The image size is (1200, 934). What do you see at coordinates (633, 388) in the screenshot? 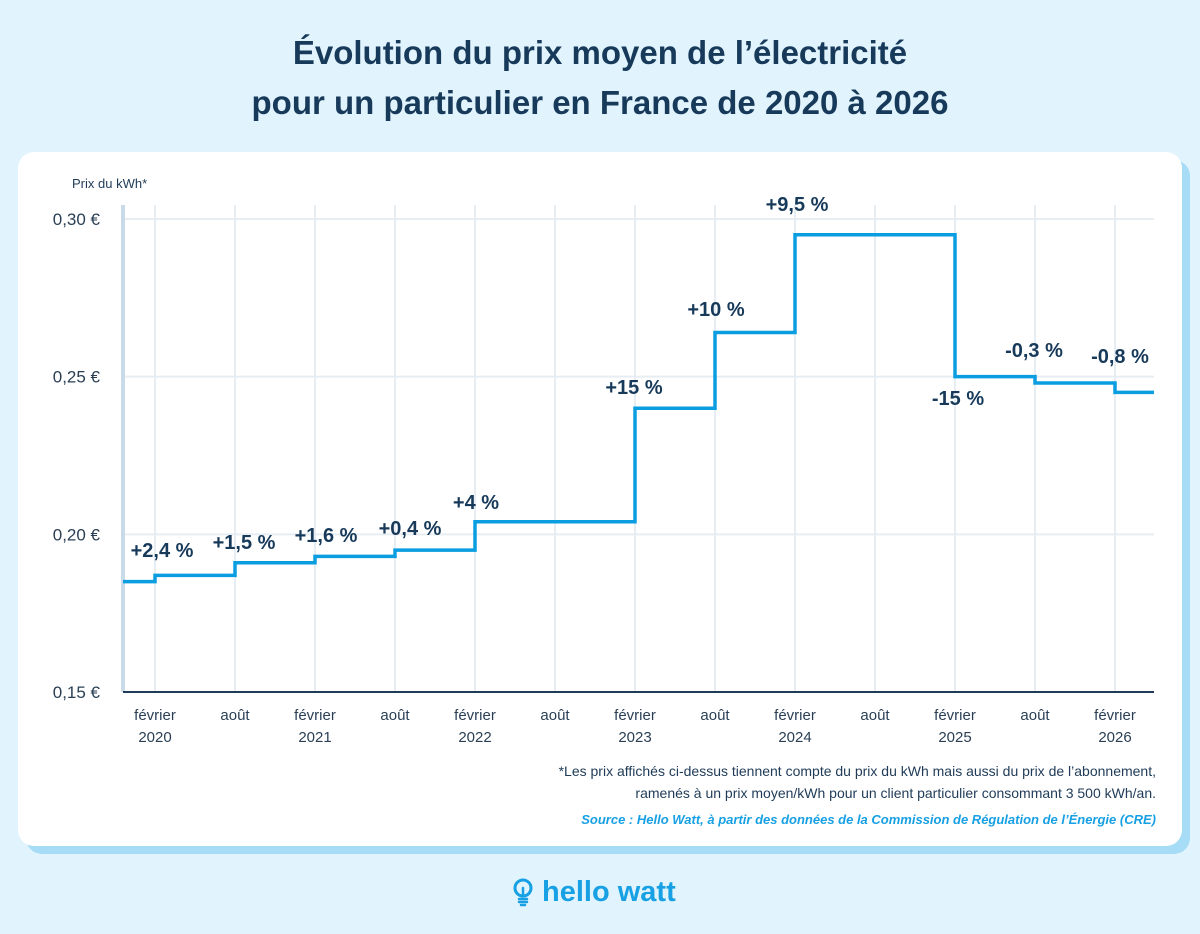
I see `change-label: +15 %` at bounding box center [633, 388].